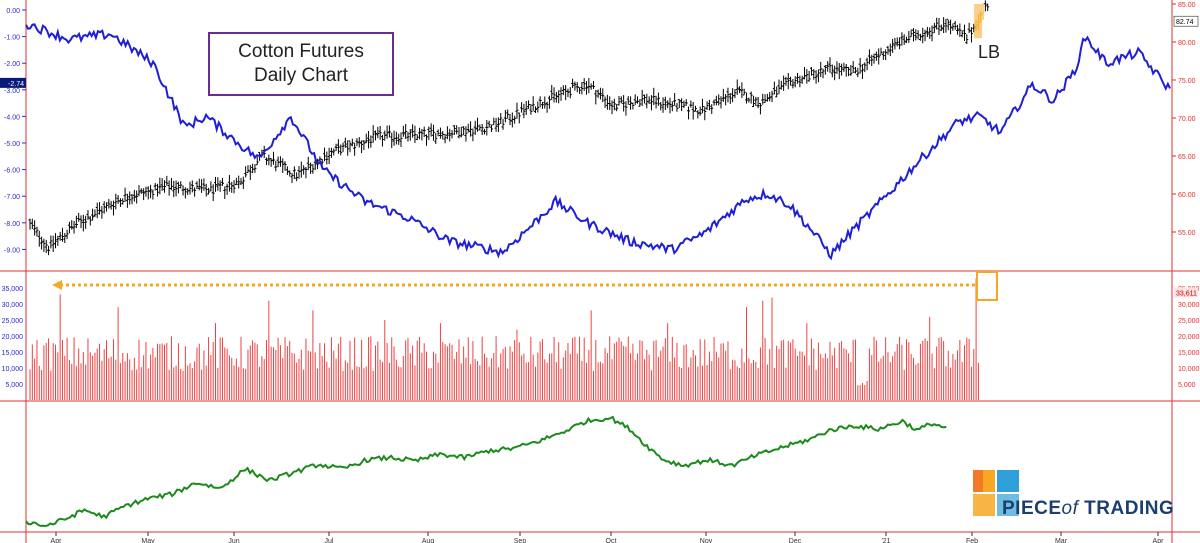  Describe the element at coordinates (12, 64) in the screenshot. I see `price-left-tick-label: -2.00` at that location.